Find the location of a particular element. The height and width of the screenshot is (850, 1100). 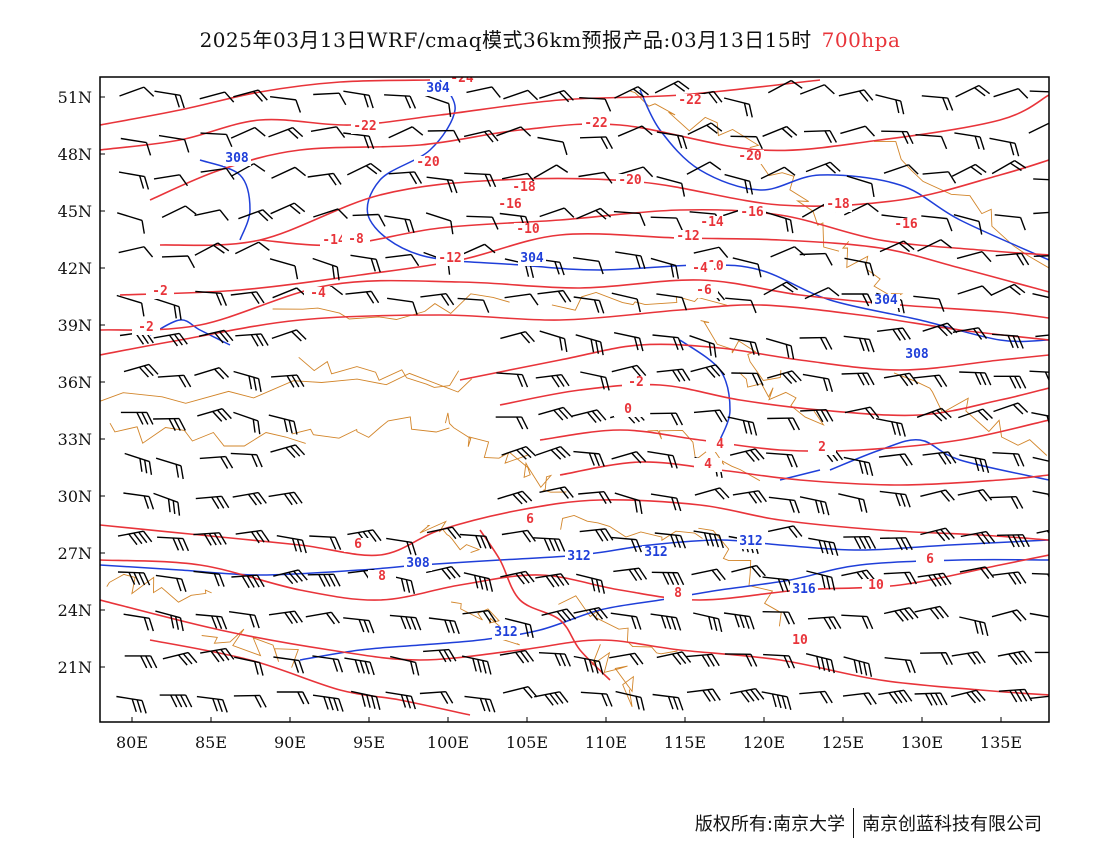

height-label: 312 is located at coordinates (505, 632).